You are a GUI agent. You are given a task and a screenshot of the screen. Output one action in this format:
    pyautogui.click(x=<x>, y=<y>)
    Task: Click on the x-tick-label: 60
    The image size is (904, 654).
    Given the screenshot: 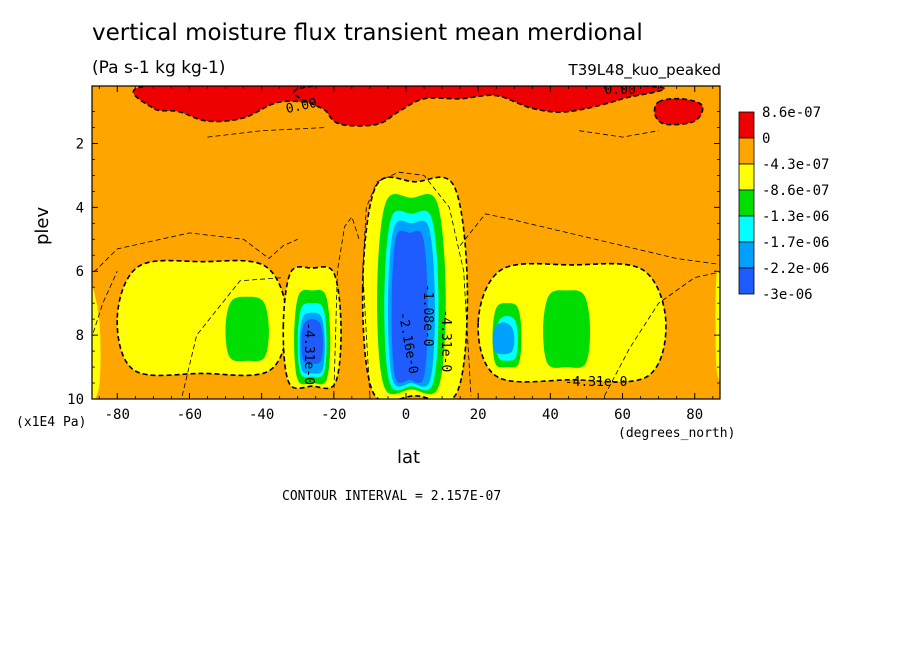 What is the action you would take?
    pyautogui.click(x=622, y=415)
    